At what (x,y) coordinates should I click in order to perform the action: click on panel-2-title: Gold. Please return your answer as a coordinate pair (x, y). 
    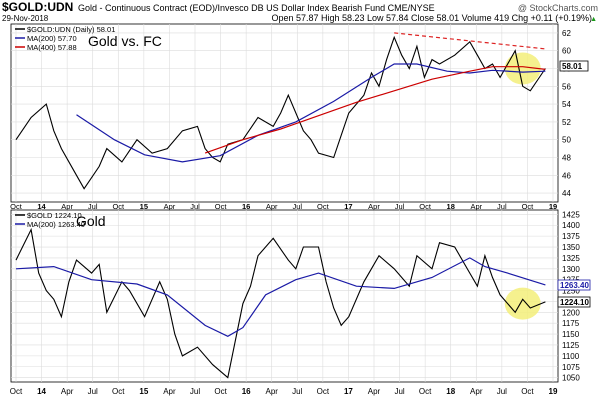
    Looking at the image, I should click on (91, 221).